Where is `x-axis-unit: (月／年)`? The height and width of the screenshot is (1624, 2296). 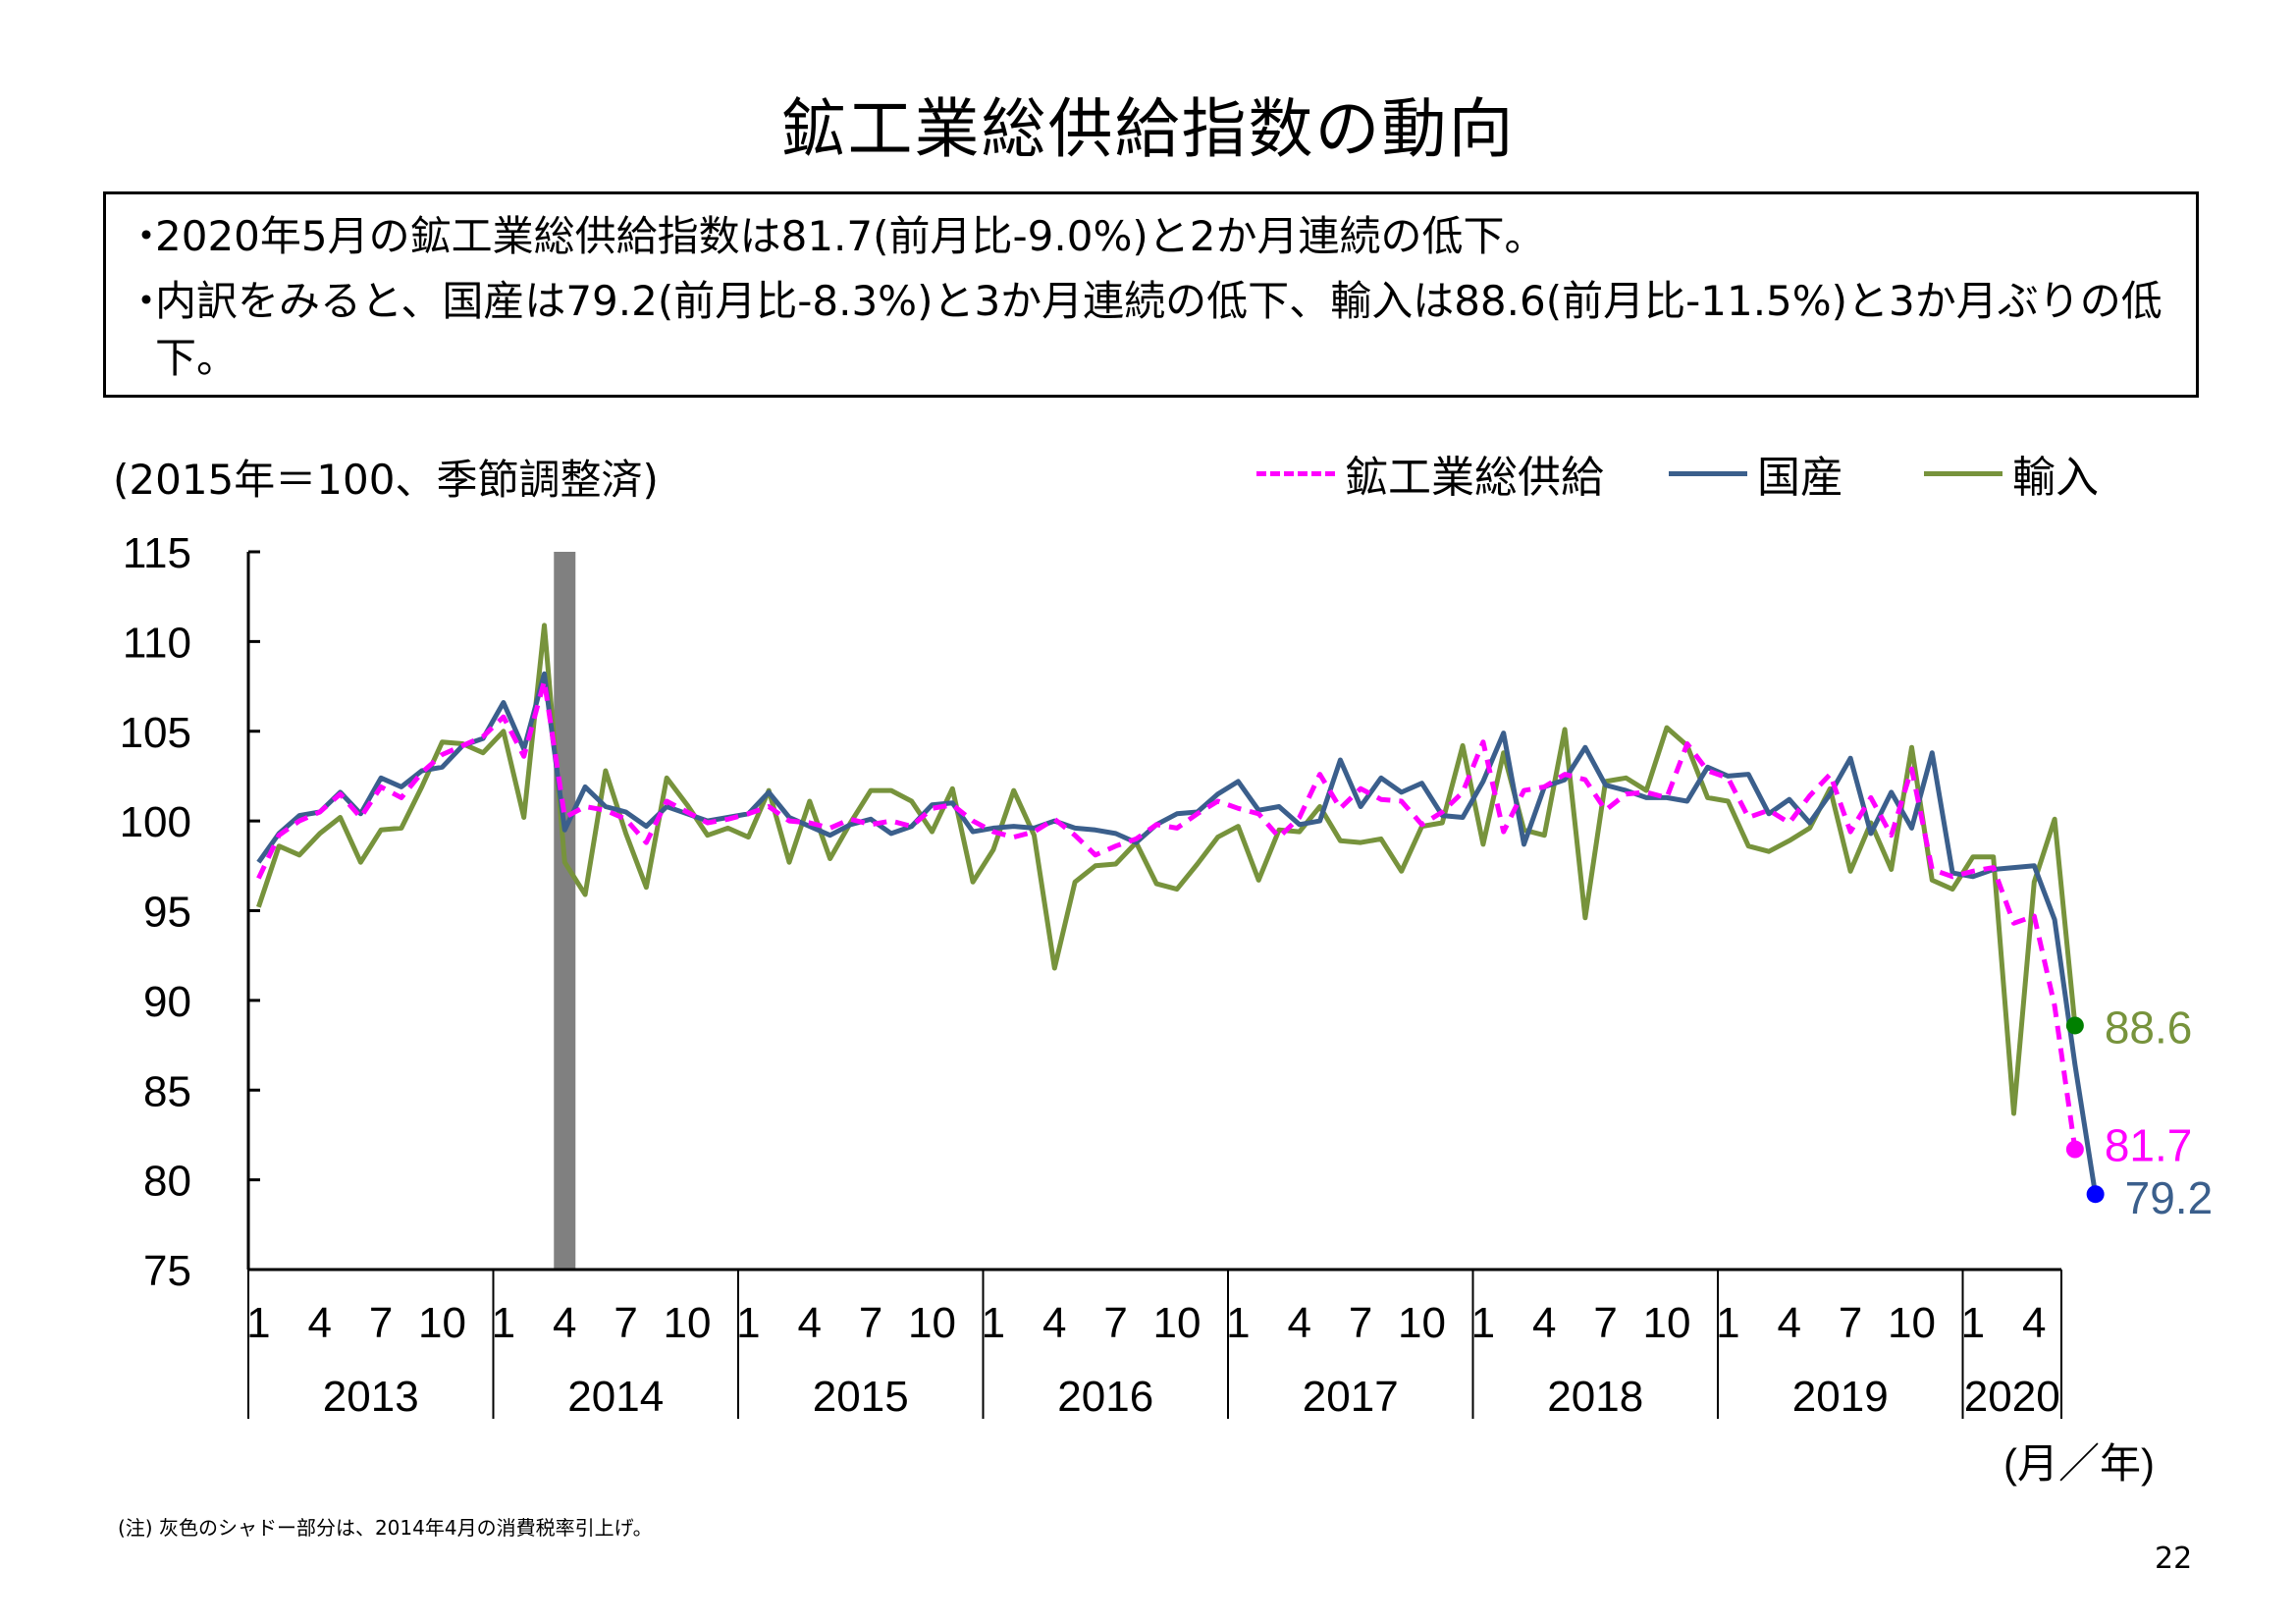 x-axis-unit: (月／年) is located at coordinates (2079, 1463).